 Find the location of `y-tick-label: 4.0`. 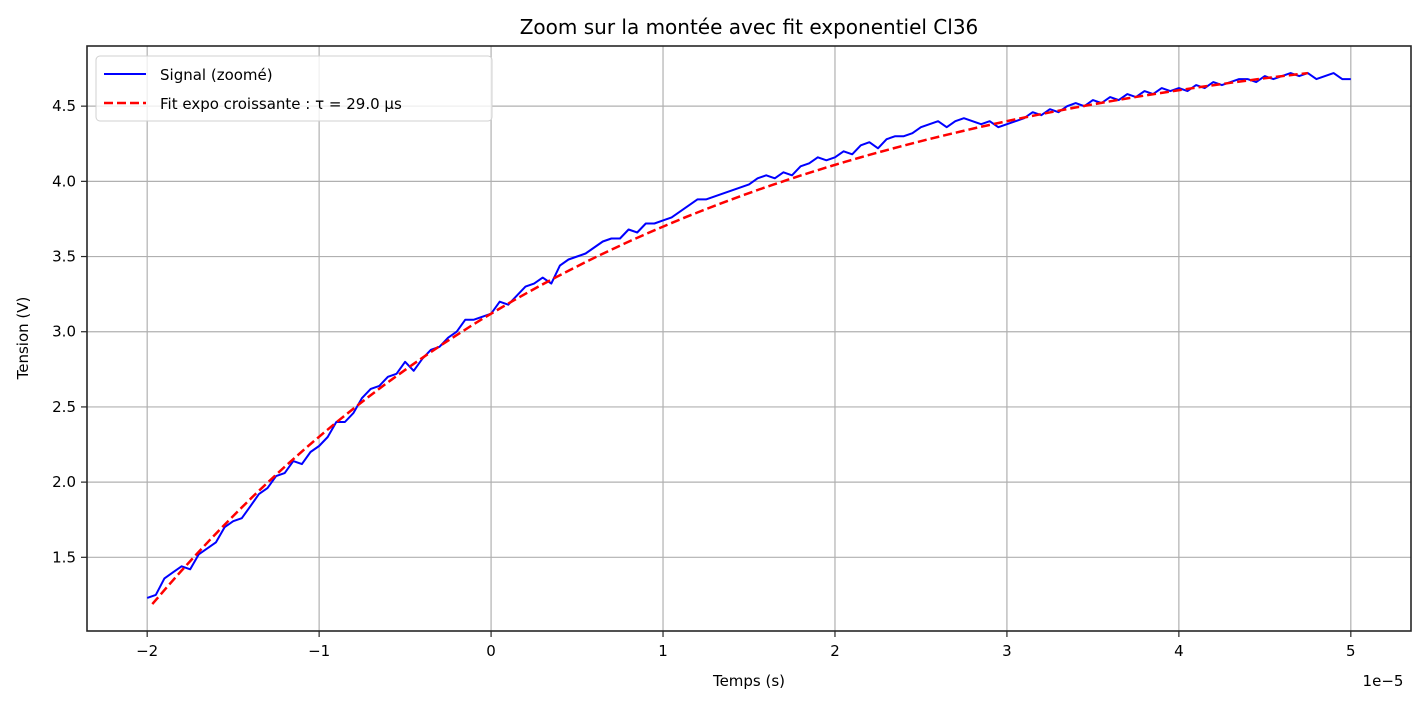

y-tick-label: 4.0 is located at coordinates (64, 181).